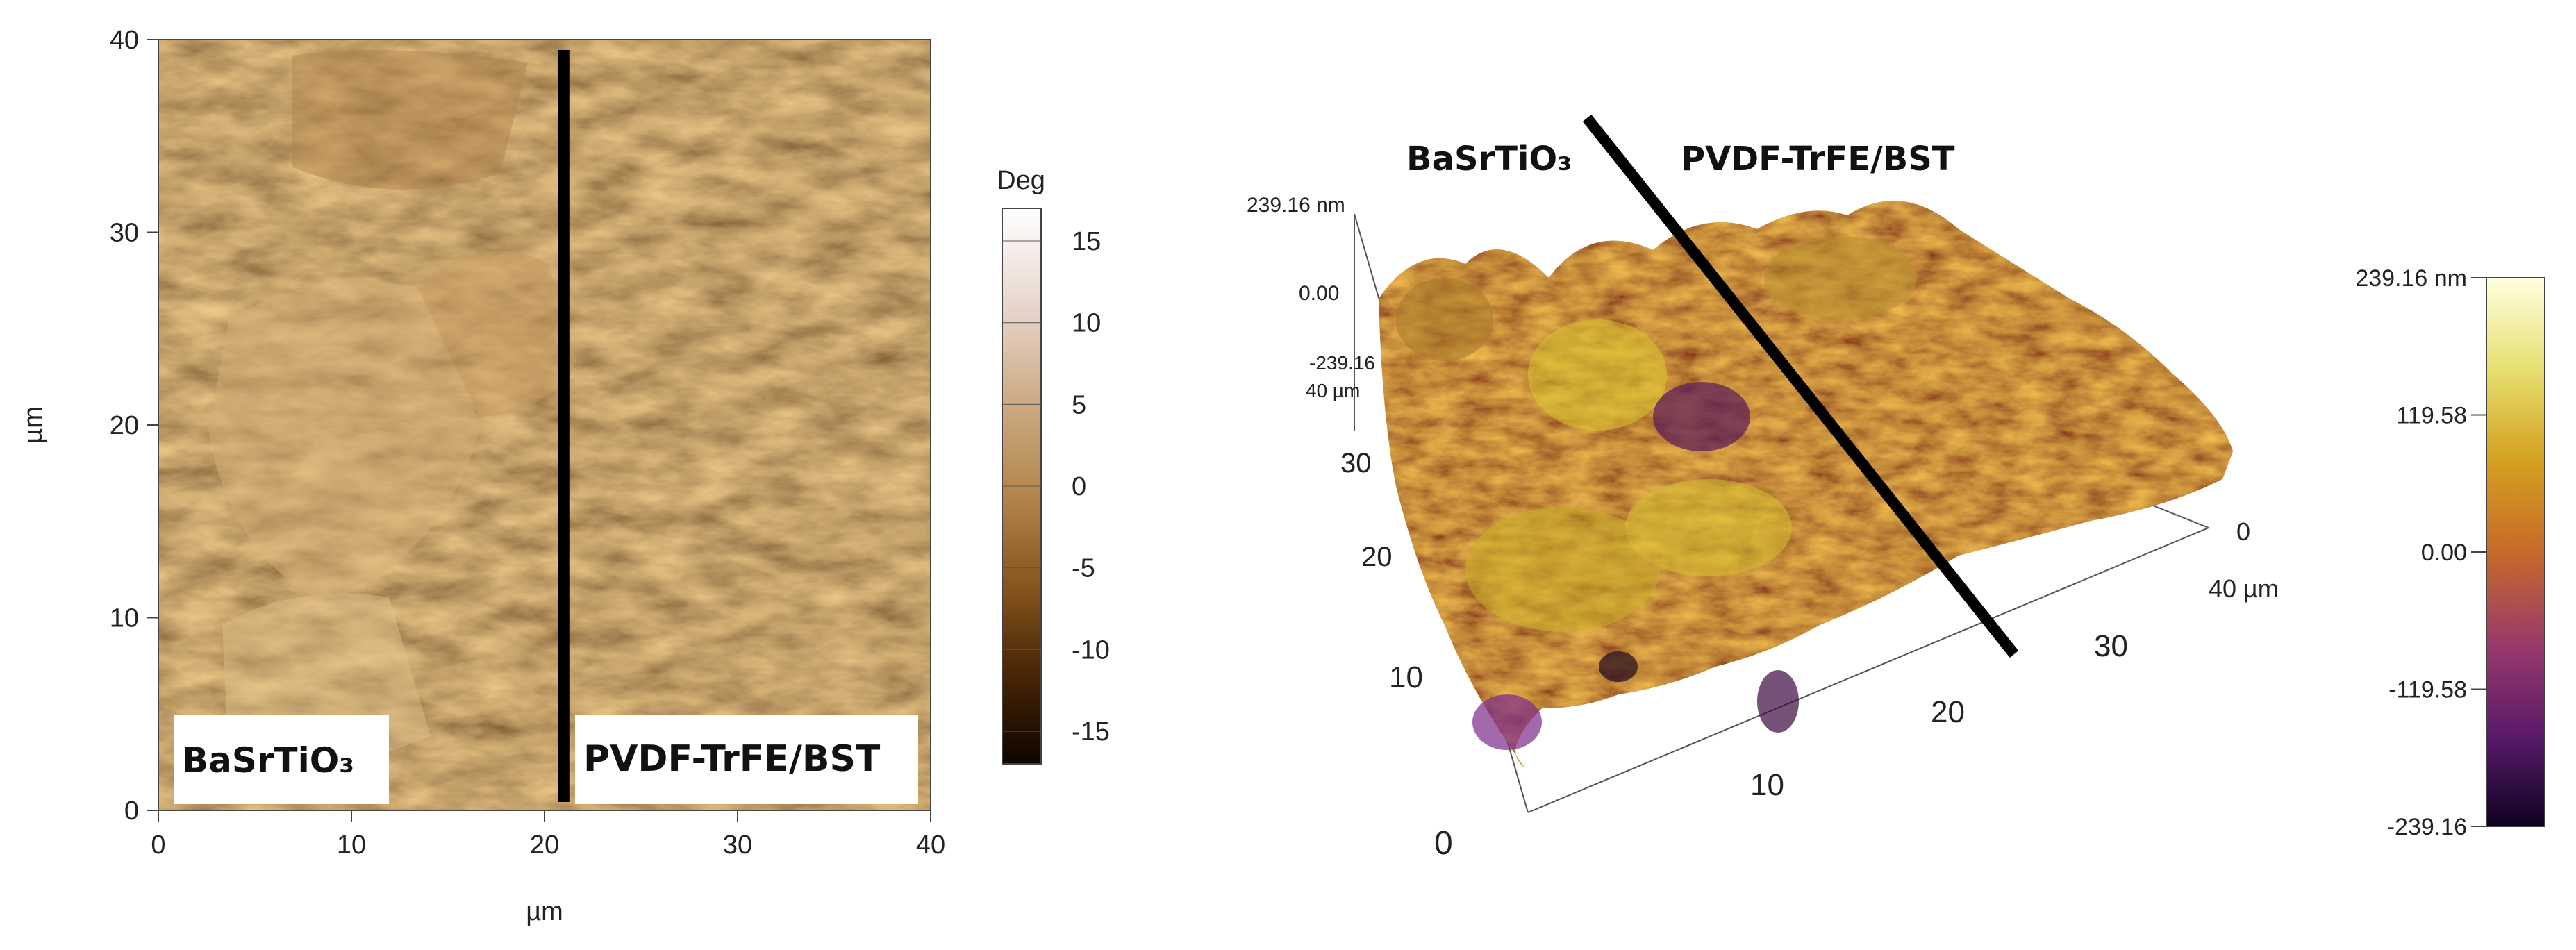 The width and height of the screenshot is (2576, 950). I want to click on colorbar-nm-gradient, so click(2515, 552).